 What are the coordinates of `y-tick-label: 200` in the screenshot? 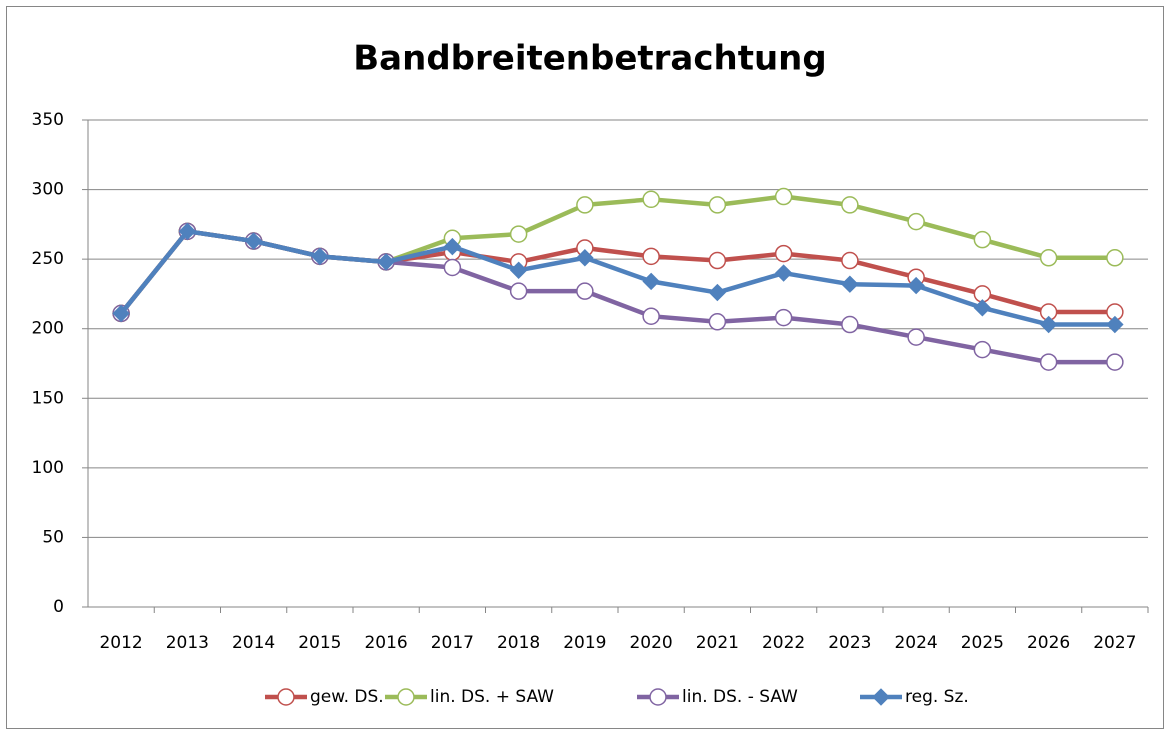 It's located at (48, 329).